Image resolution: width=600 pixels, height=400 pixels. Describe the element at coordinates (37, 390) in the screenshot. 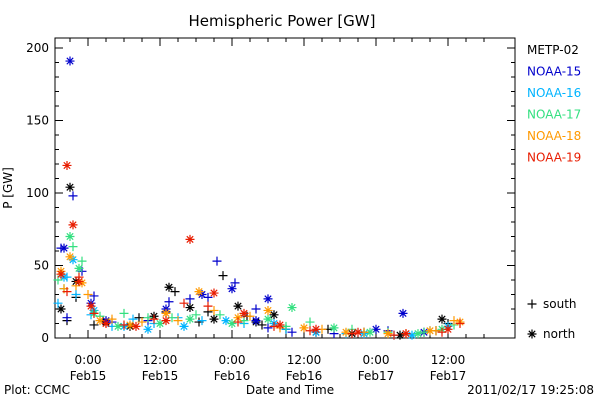

I see `plot-credit: Plot: CCMC` at that location.